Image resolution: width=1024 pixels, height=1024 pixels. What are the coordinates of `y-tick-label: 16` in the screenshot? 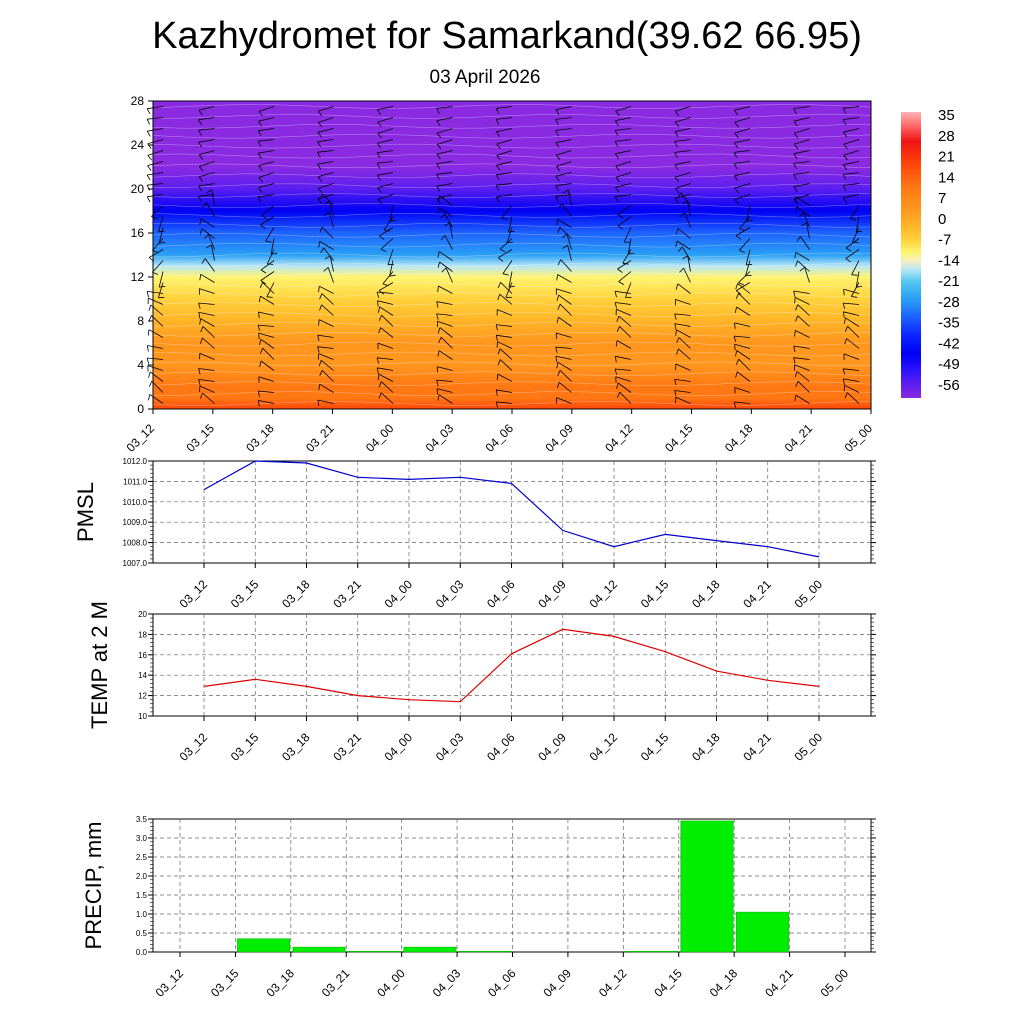 It's located at (138, 233).